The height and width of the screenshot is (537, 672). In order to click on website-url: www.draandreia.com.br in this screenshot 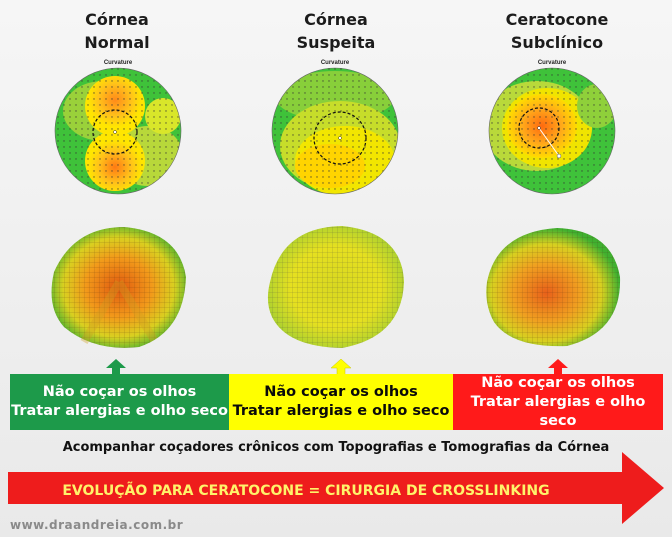, I will do `click(97, 525)`.